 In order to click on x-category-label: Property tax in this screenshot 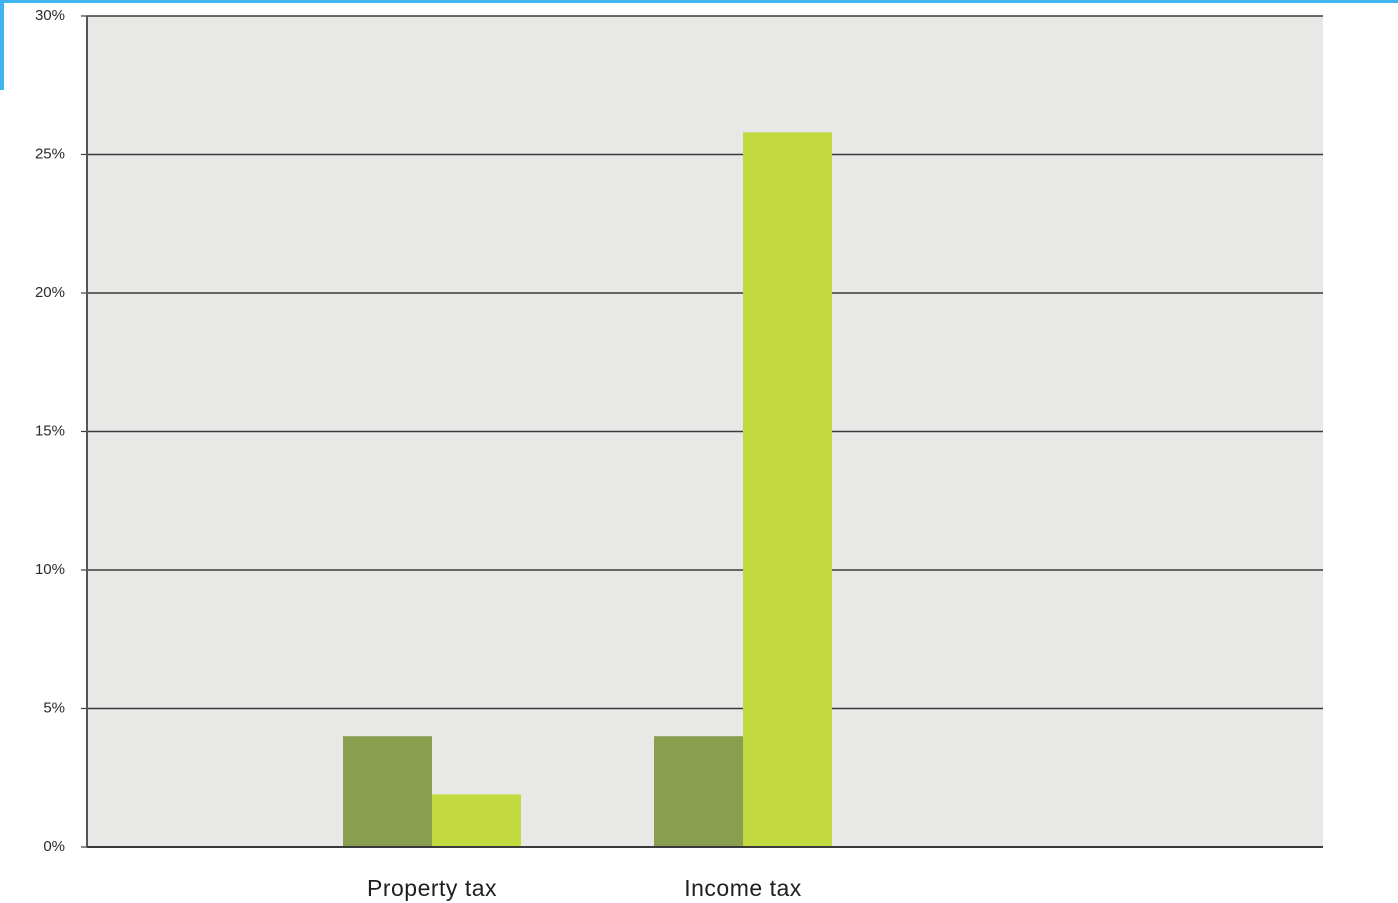, I will do `click(432, 888)`.